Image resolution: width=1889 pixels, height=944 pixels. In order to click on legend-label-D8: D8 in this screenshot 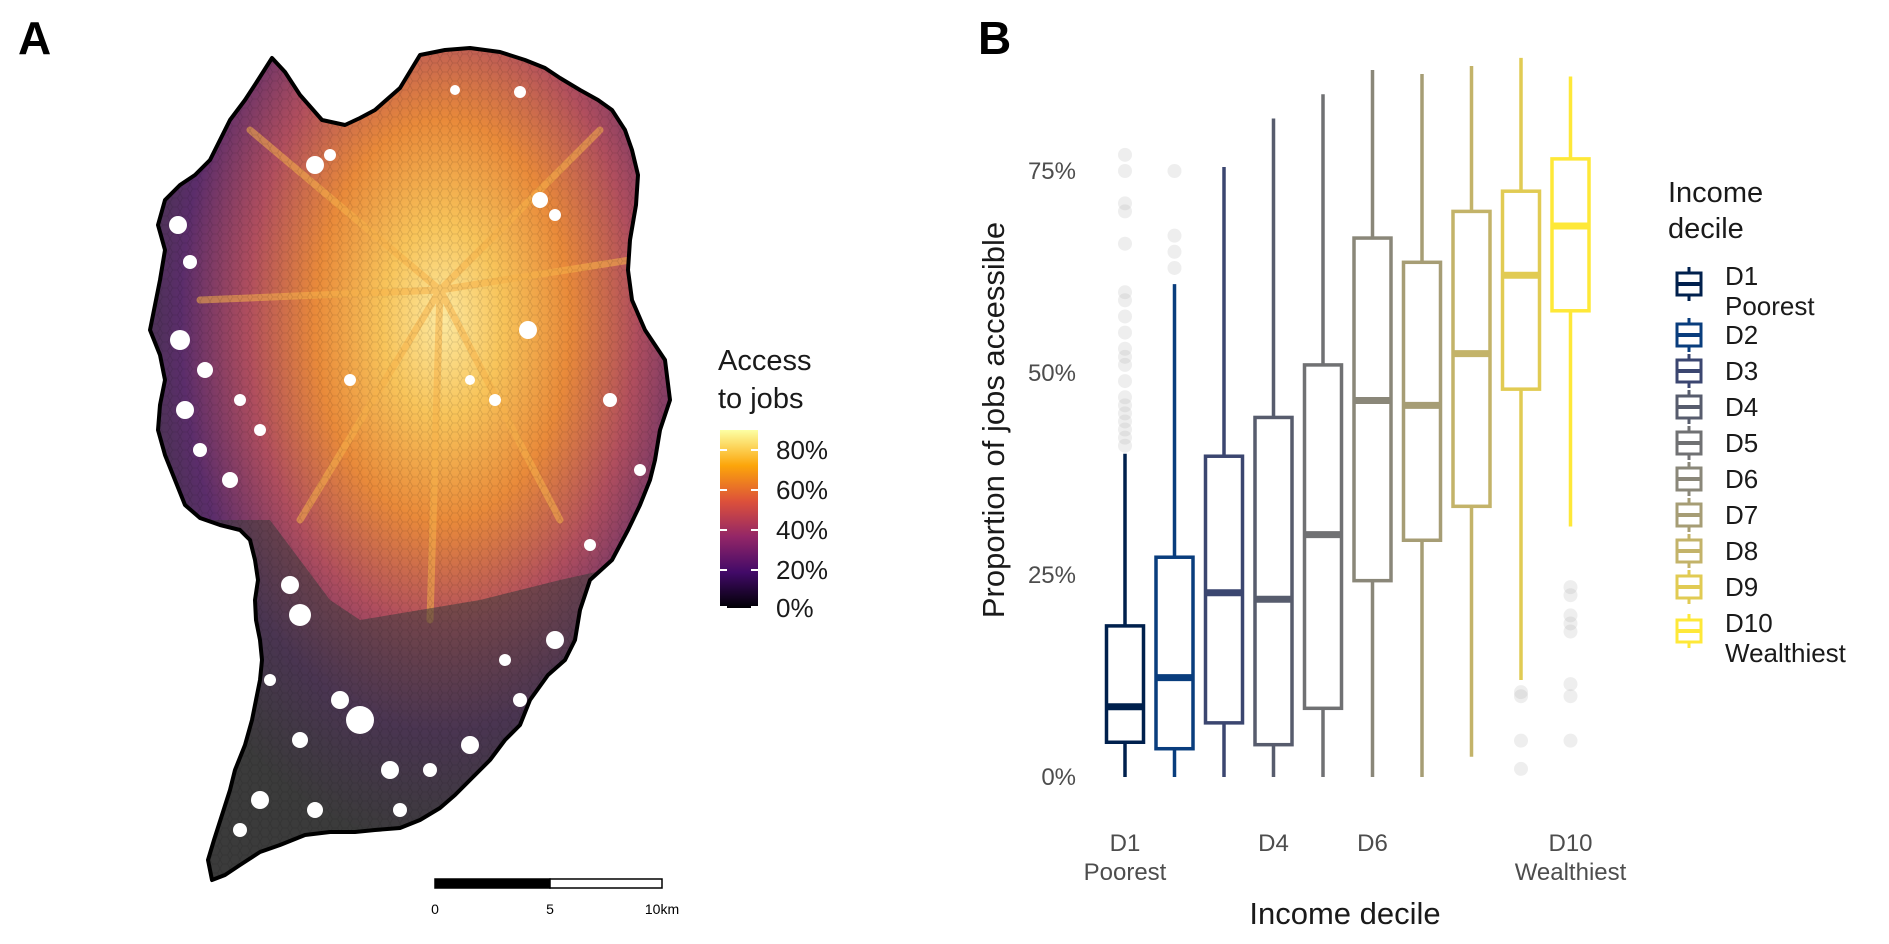, I will do `click(1741, 551)`.